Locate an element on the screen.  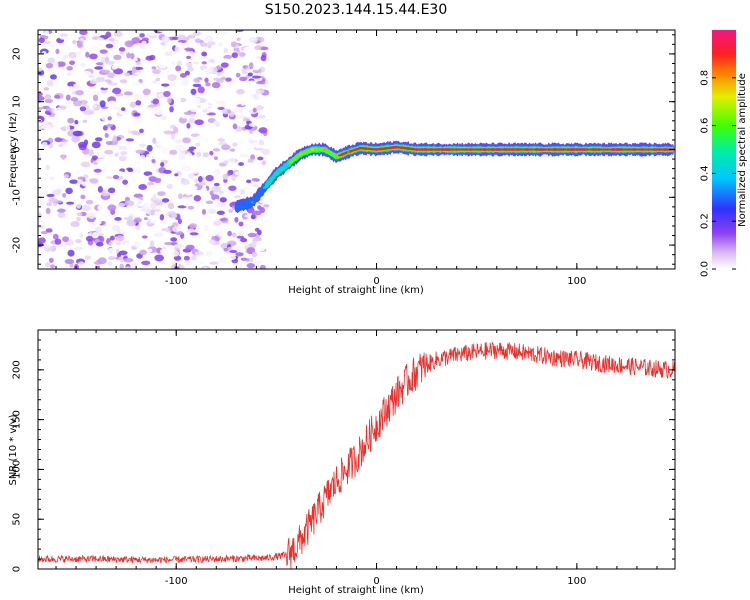
spectrogram-ridge is located at coordinates (454, 177).